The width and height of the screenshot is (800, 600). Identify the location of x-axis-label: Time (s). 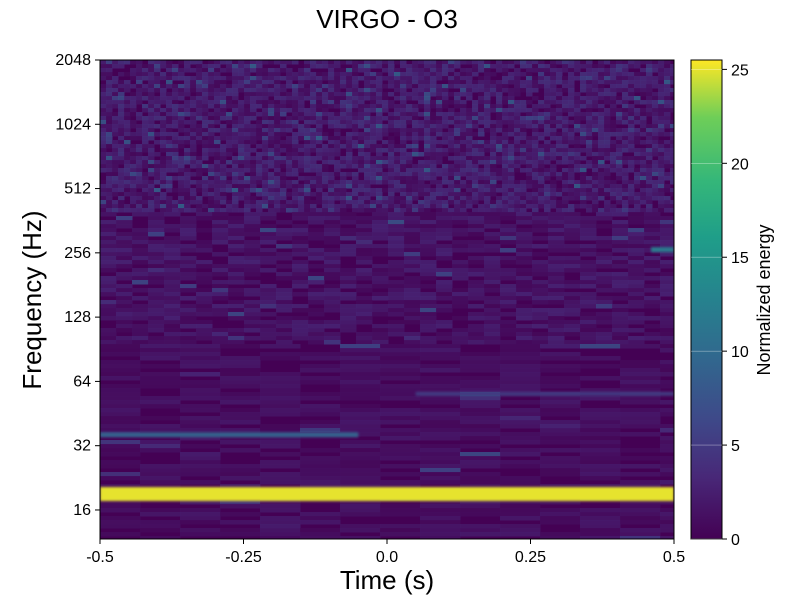
(387, 580).